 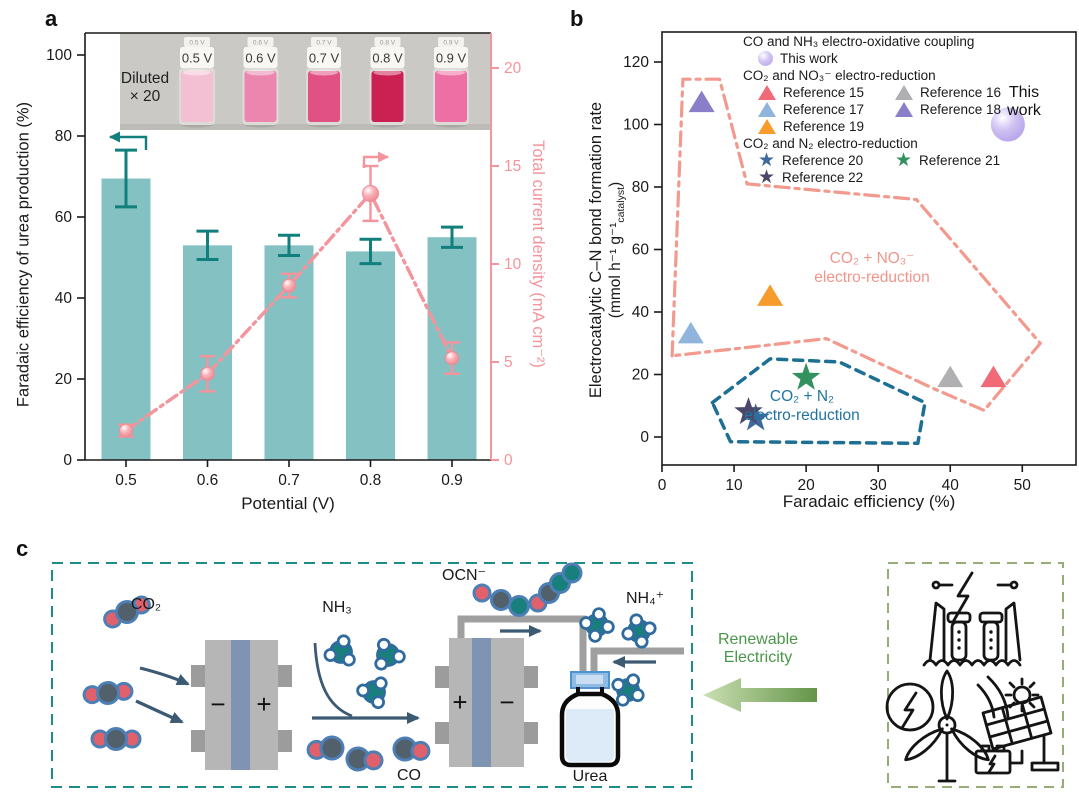 What do you see at coordinates (67, 460) in the screenshot?
I see `a-left-tick-label: 0` at bounding box center [67, 460].